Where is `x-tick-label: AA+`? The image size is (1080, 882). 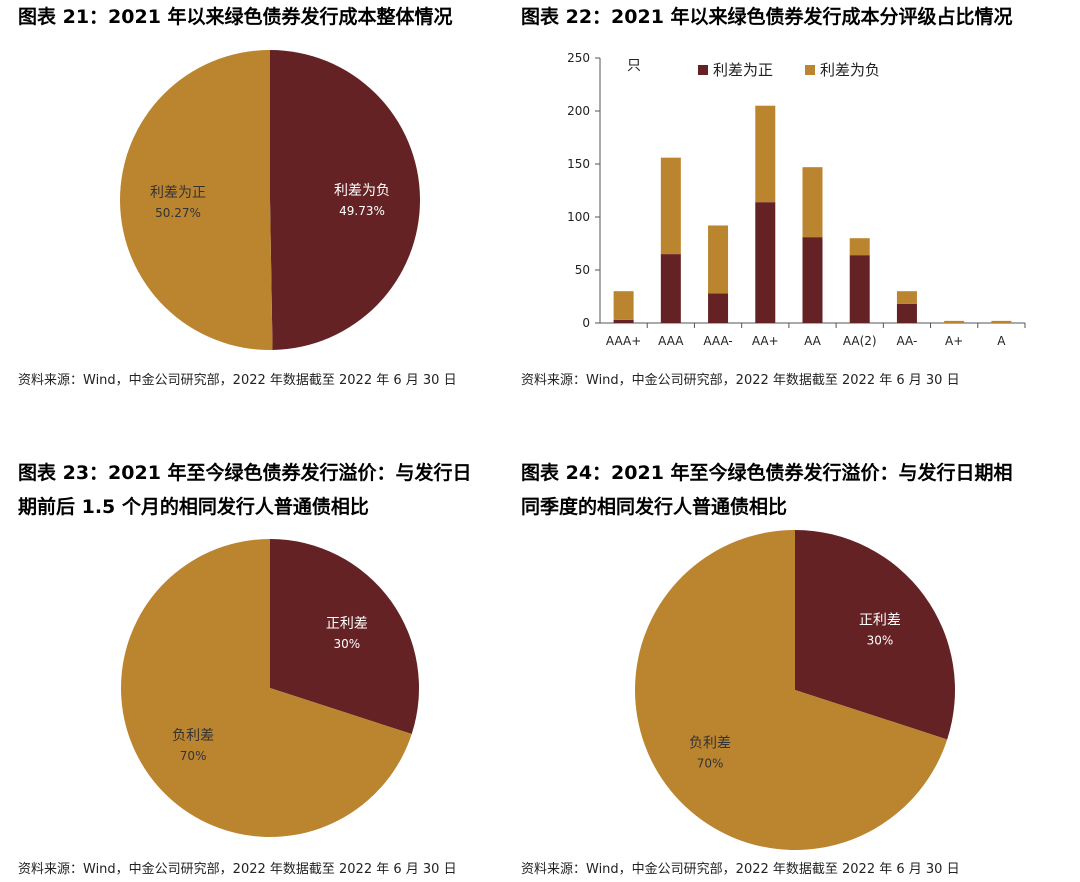
x-tick-label: AA+ is located at coordinates (765, 341).